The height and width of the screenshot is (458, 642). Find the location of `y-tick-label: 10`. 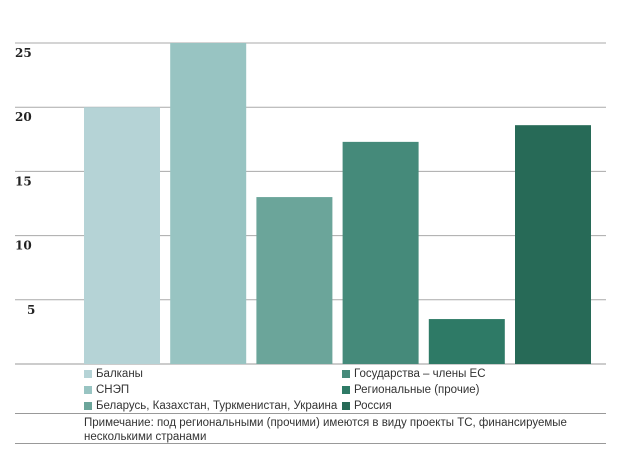

y-tick-label: 10 is located at coordinates (23, 246).